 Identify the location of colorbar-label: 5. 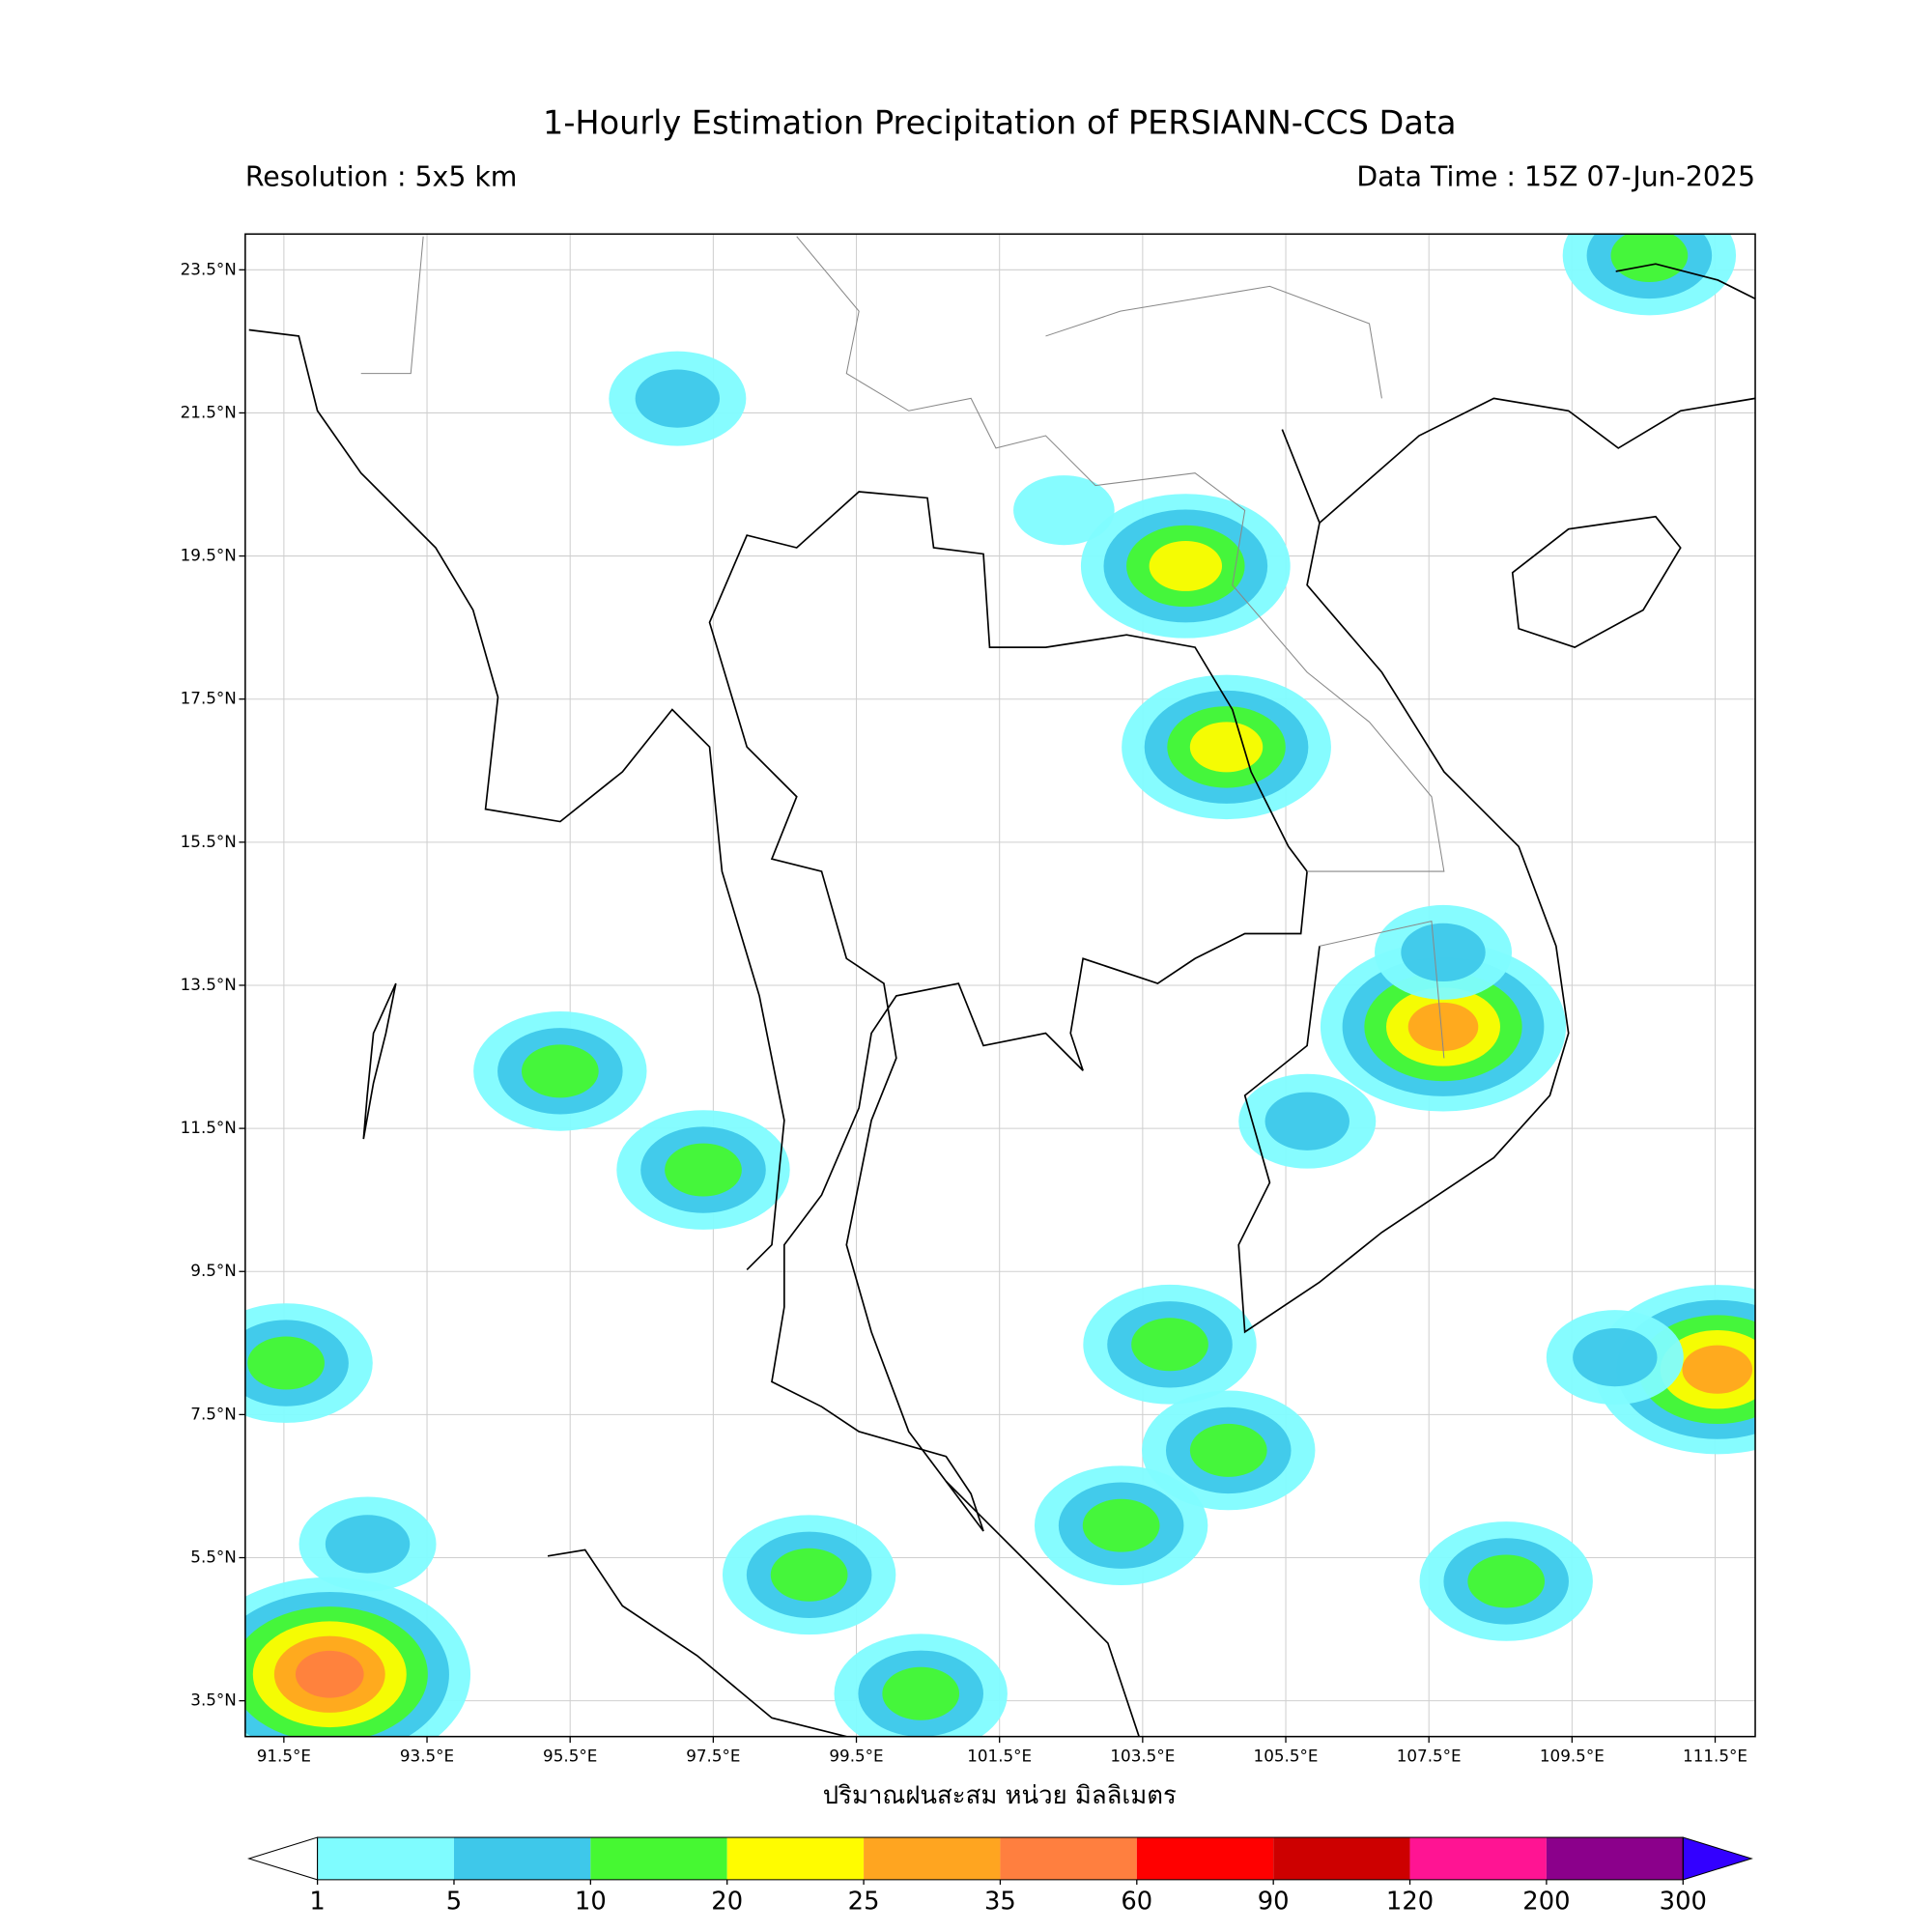
(454, 1902).